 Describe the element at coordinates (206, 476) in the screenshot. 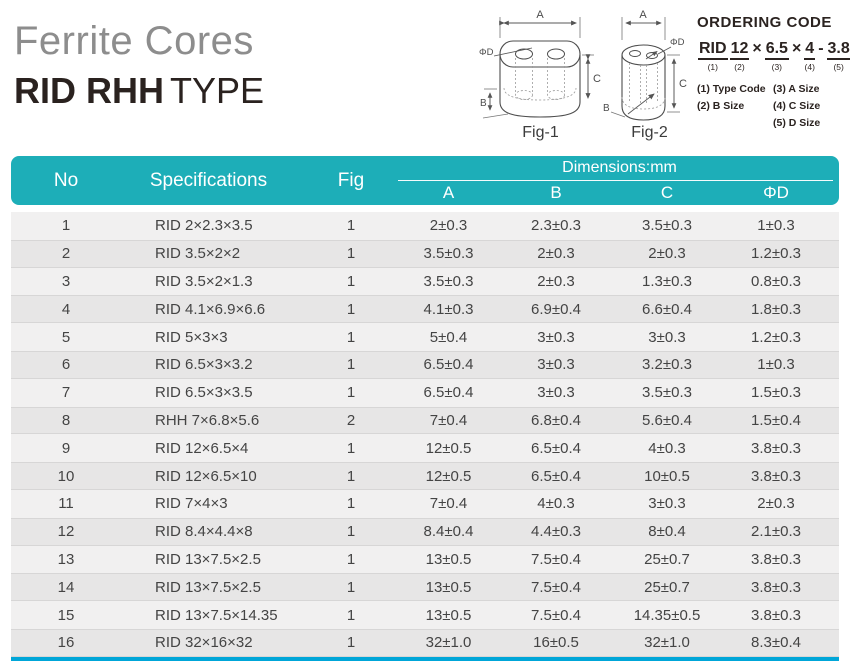

I see `cell-spec: RID 12×6.5×10` at that location.